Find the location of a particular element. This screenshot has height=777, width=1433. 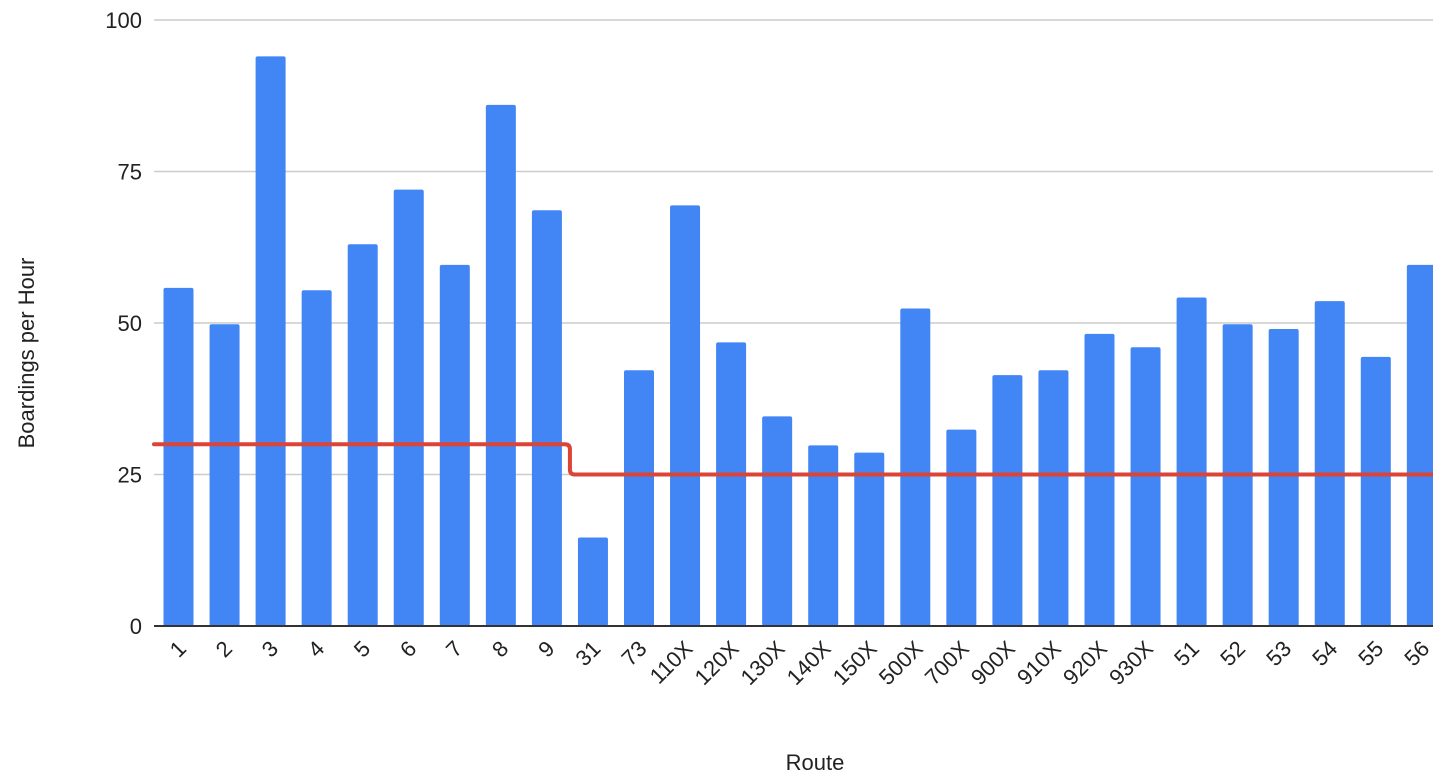

x-tick-label: 9 is located at coordinates (546, 649).